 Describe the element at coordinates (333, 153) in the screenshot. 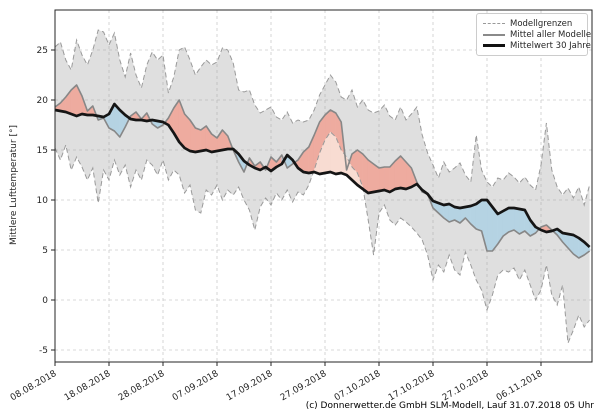

I see `warm-below-lower-bound-fill` at that location.